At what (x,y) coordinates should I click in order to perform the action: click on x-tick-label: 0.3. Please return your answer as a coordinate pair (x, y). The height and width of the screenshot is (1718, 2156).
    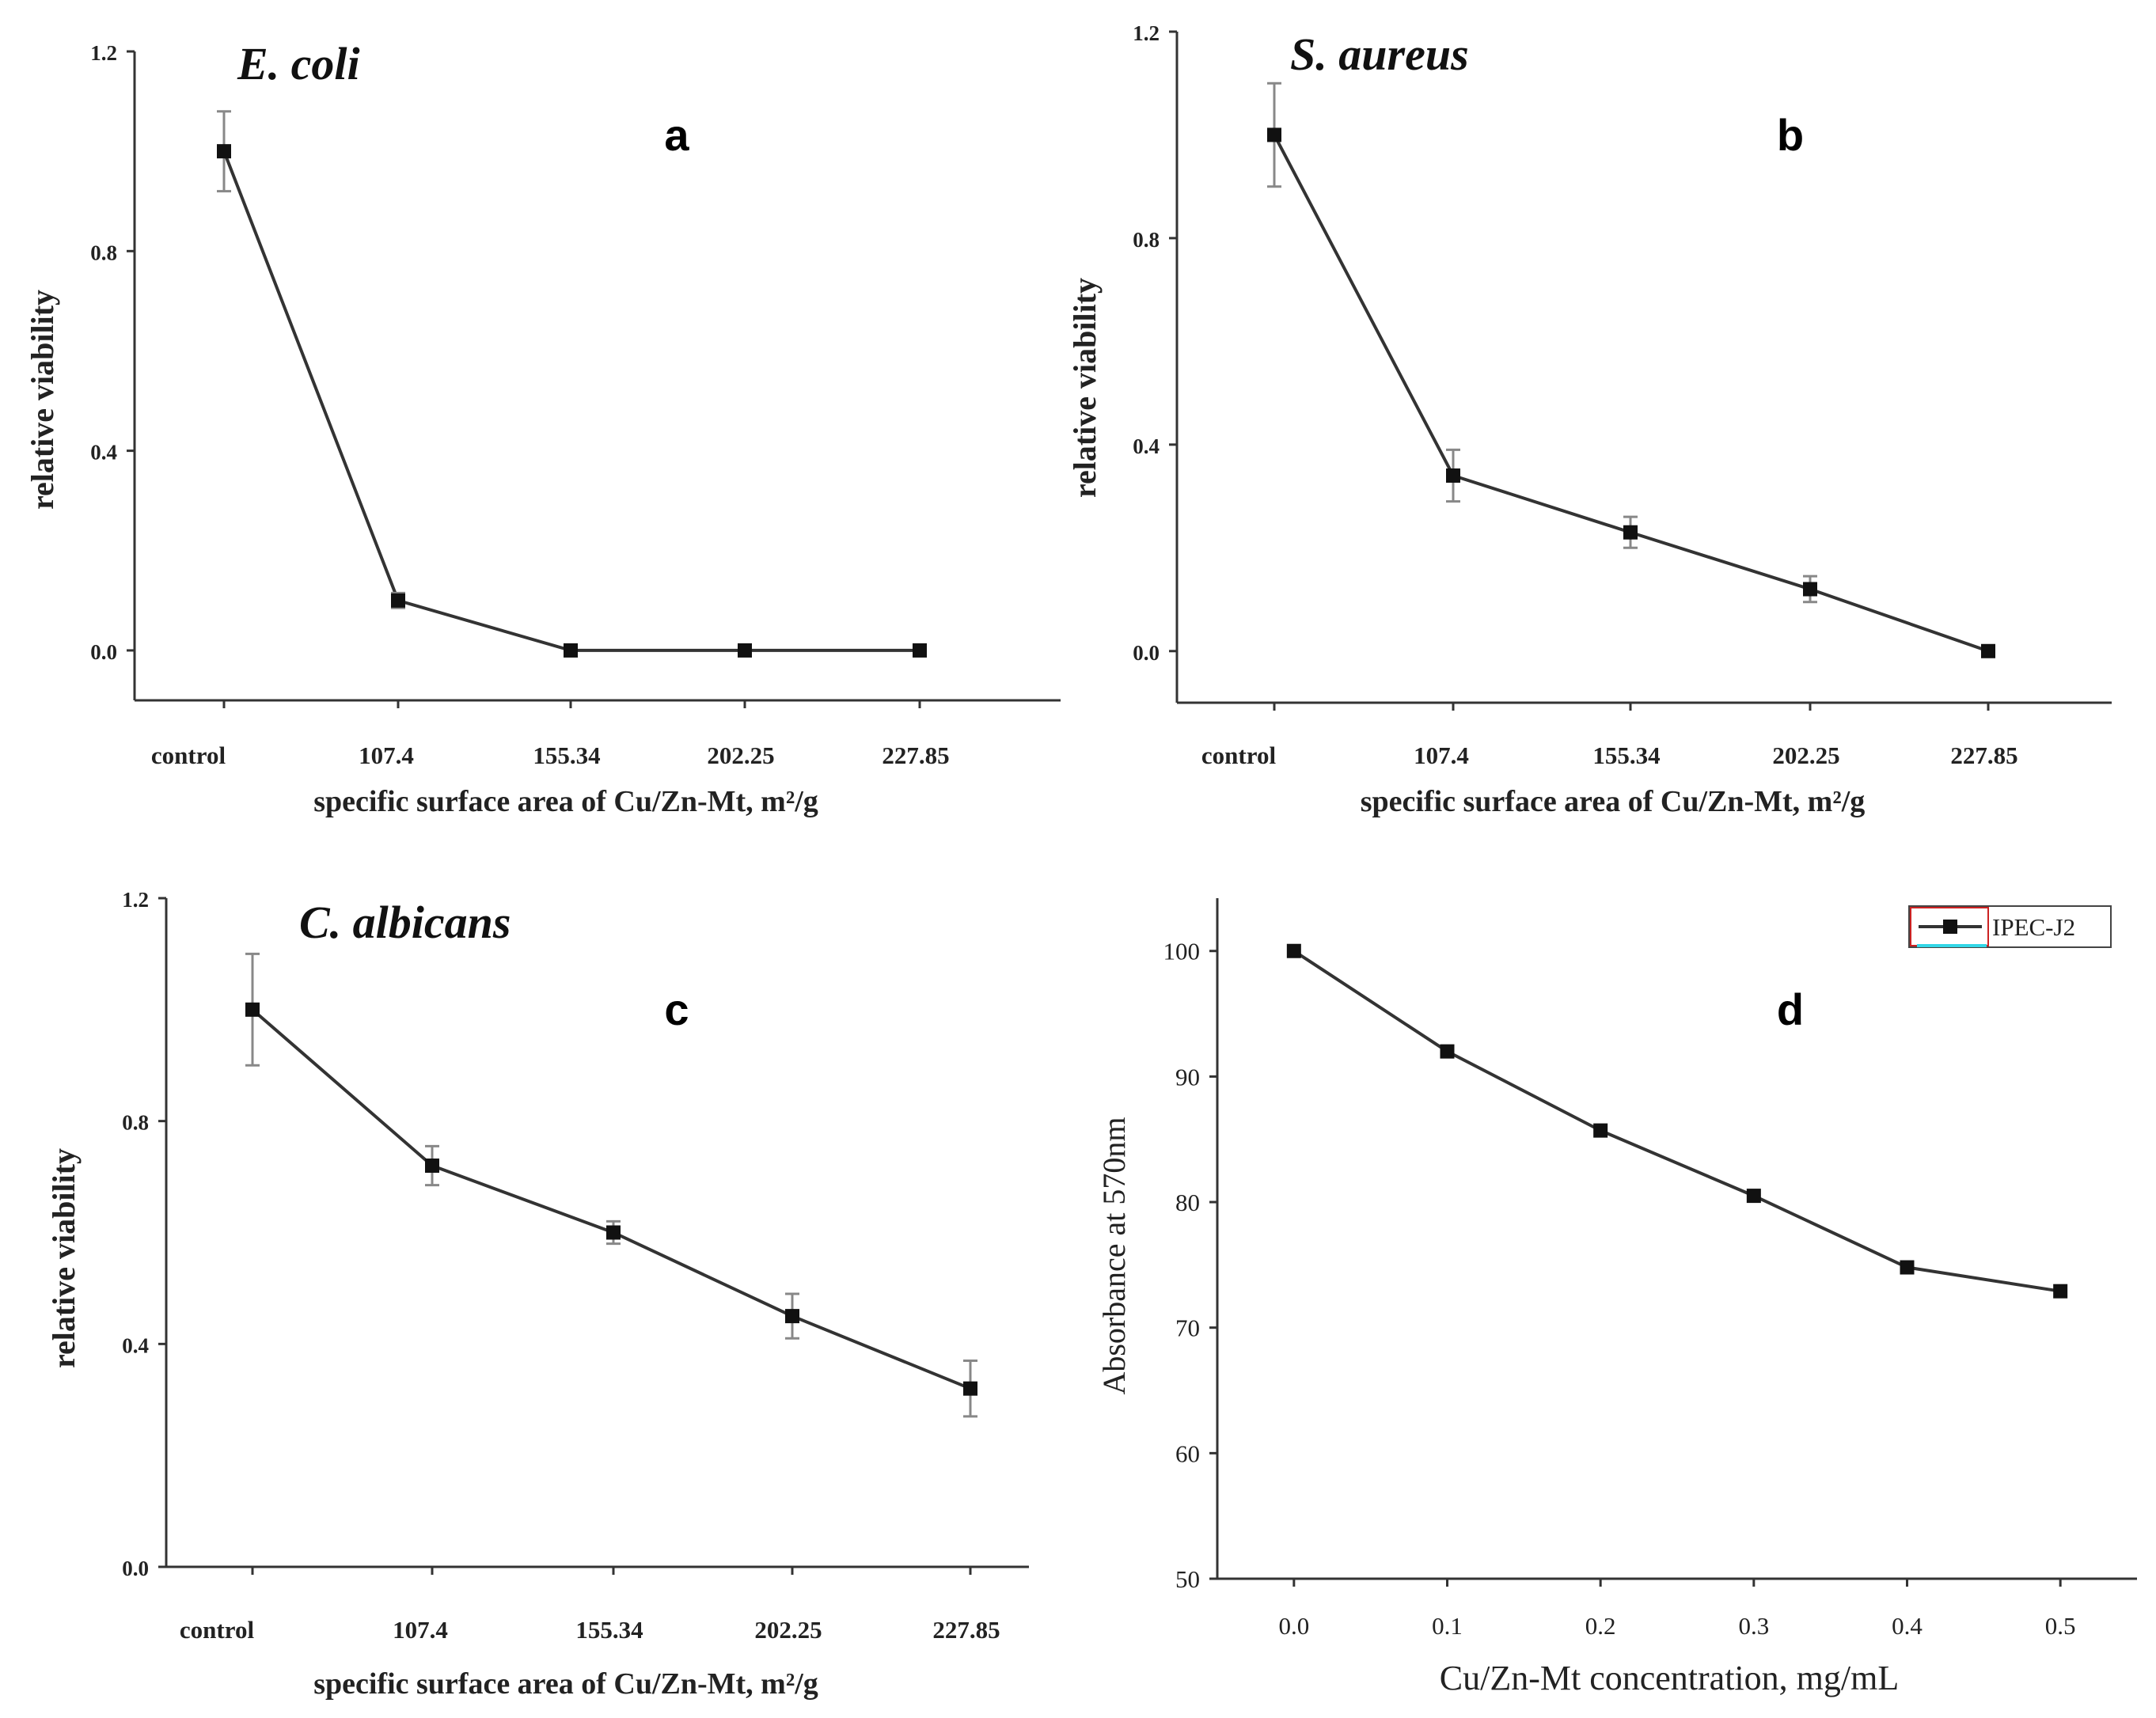
    Looking at the image, I should click on (1753, 1626).